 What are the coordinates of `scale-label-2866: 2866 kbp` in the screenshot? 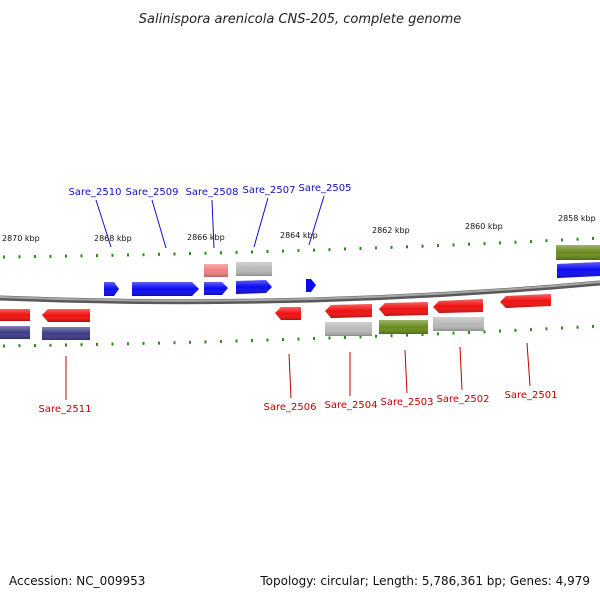 It's located at (206, 237).